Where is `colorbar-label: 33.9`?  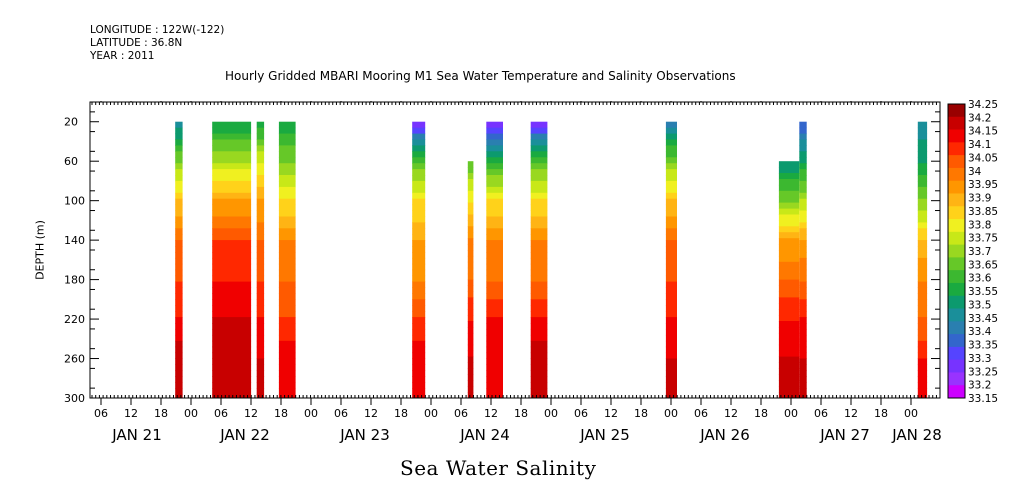
colorbar-label: 33.9 is located at coordinates (979, 199).